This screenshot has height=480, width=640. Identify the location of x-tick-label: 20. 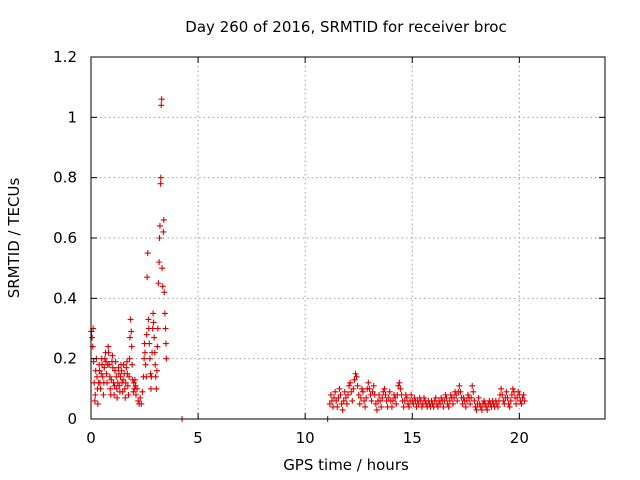
(519, 438).